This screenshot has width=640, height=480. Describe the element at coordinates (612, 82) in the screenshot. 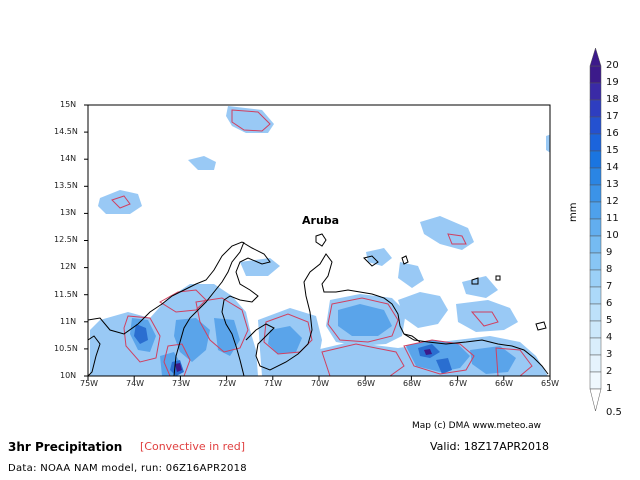

I see `scale-label: 19` at that location.